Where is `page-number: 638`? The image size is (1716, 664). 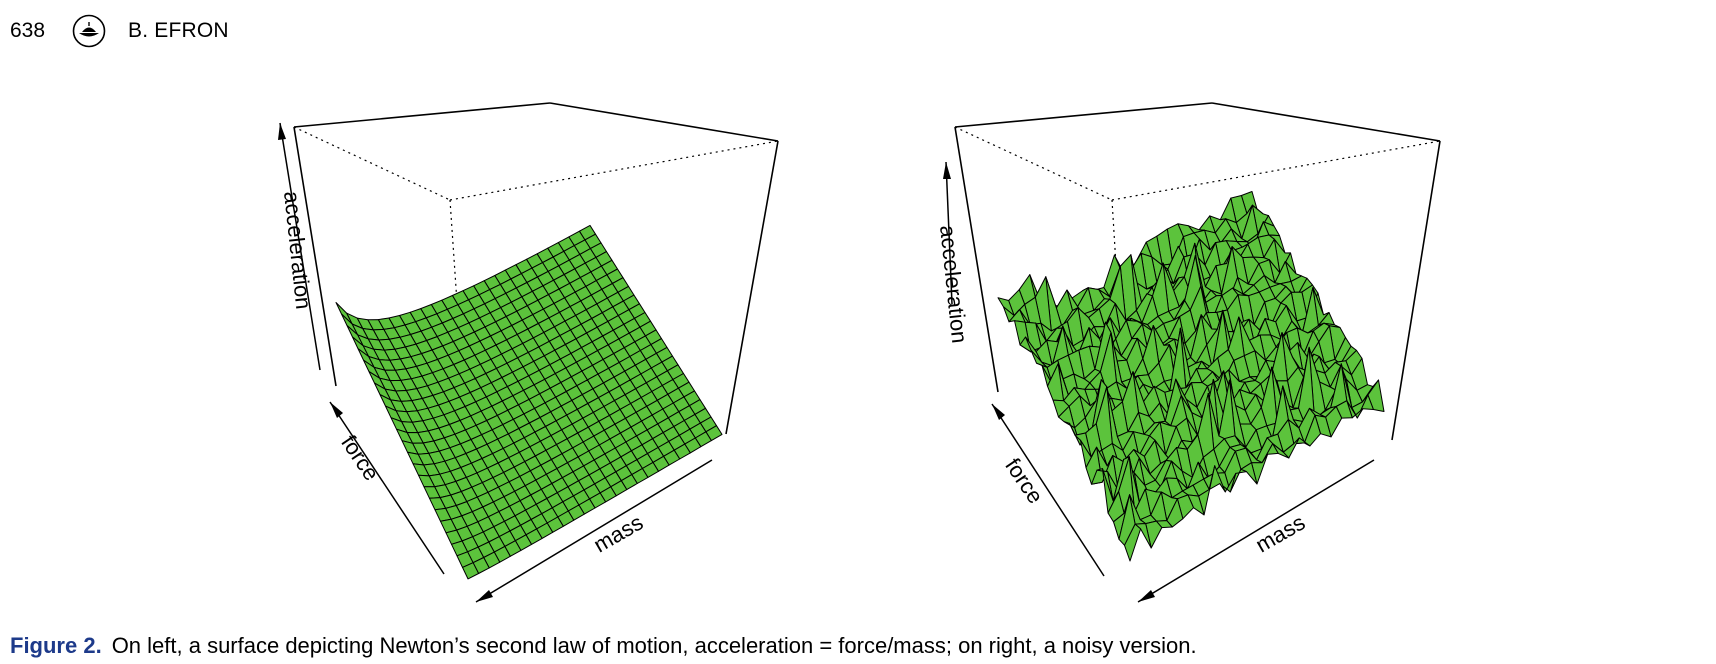 page-number: 638 is located at coordinates (28, 30).